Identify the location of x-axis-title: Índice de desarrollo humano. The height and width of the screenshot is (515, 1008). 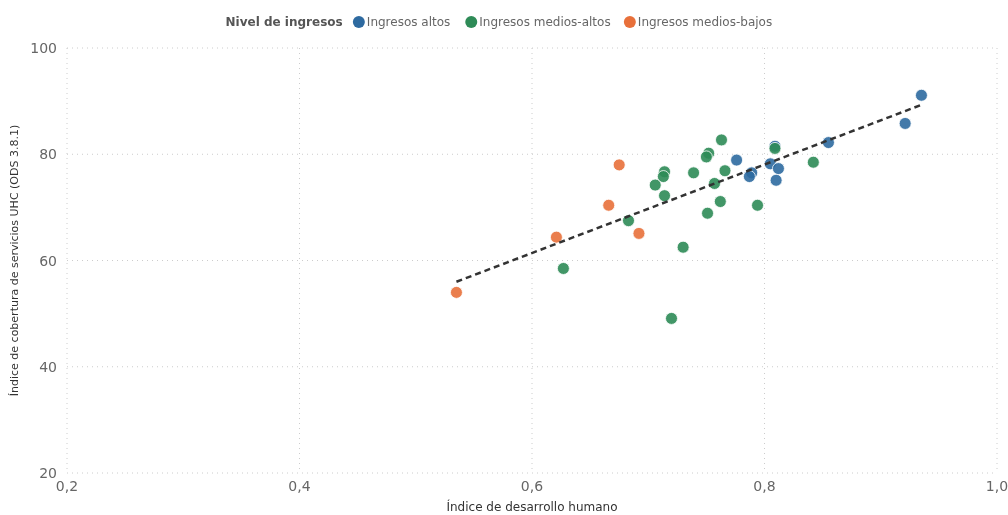
(532, 506).